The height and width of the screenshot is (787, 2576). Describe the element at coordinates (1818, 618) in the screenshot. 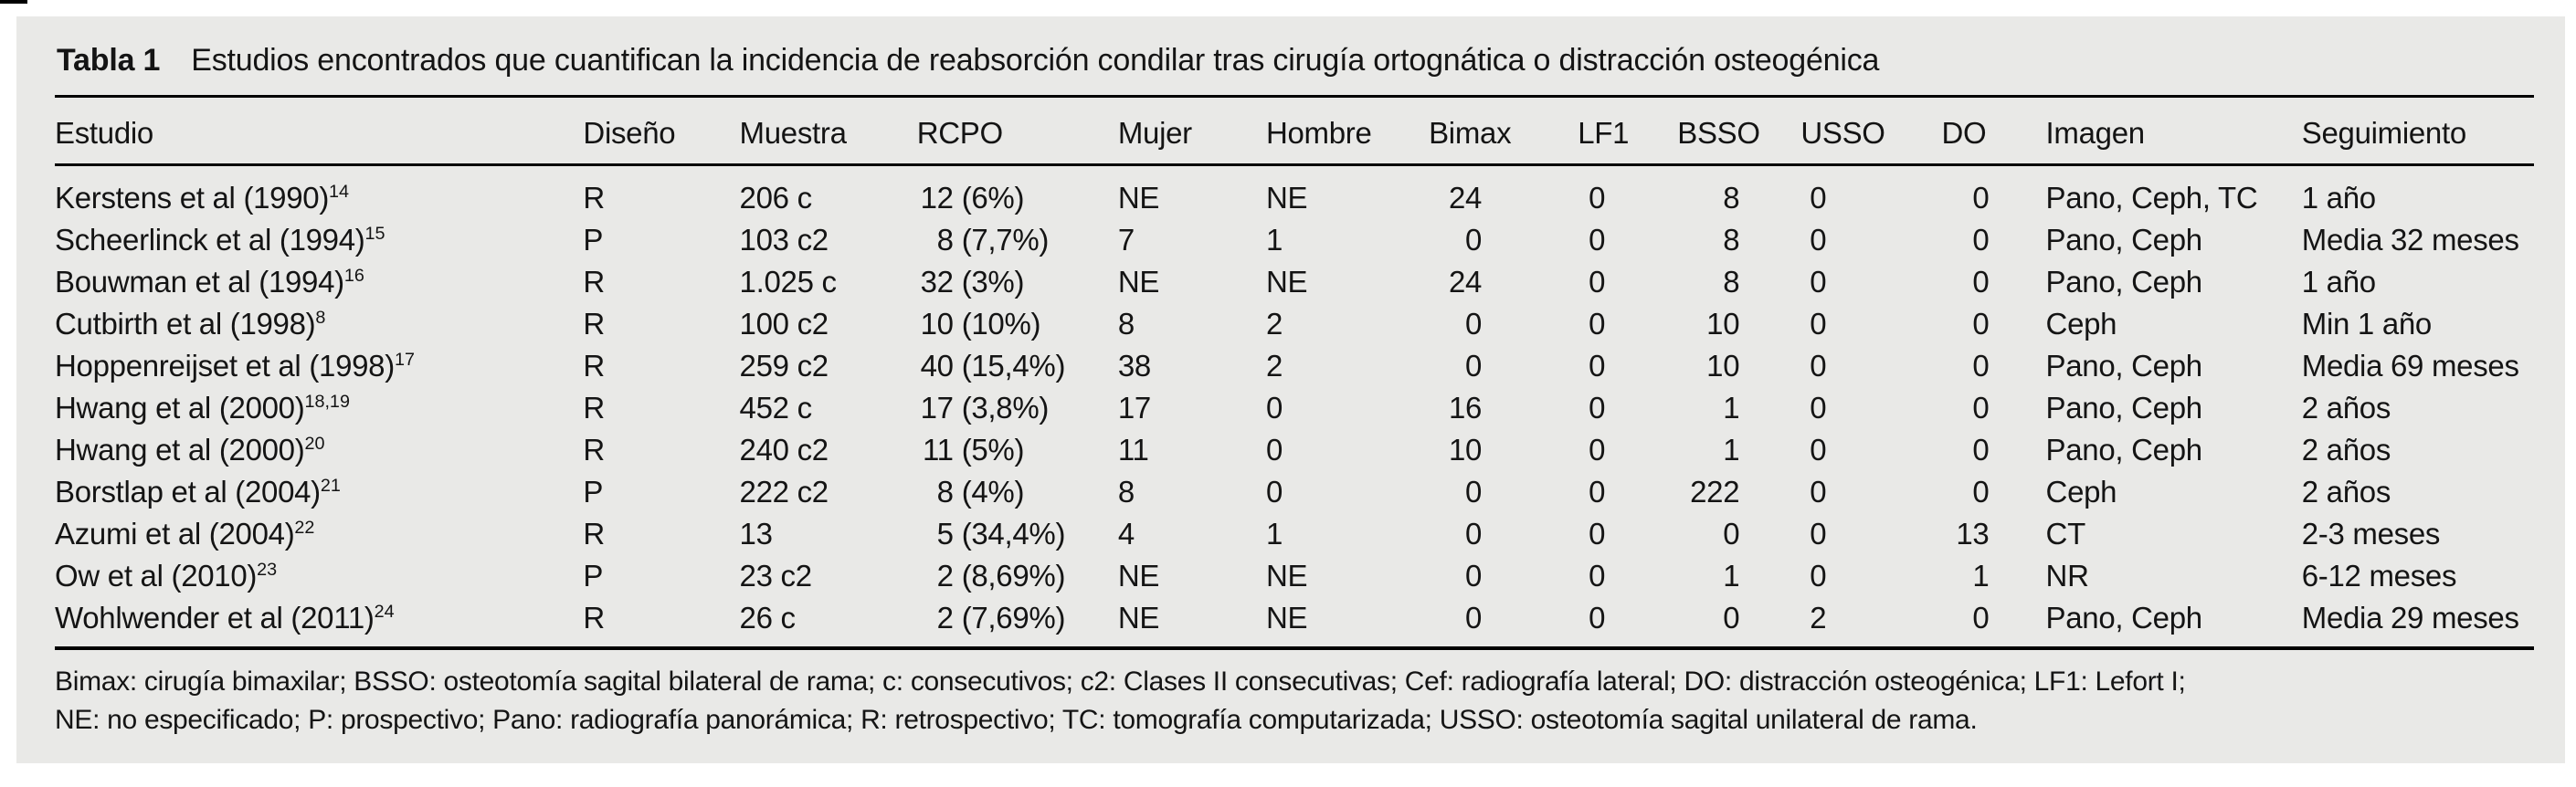

I see `usso-value: 2` at that location.